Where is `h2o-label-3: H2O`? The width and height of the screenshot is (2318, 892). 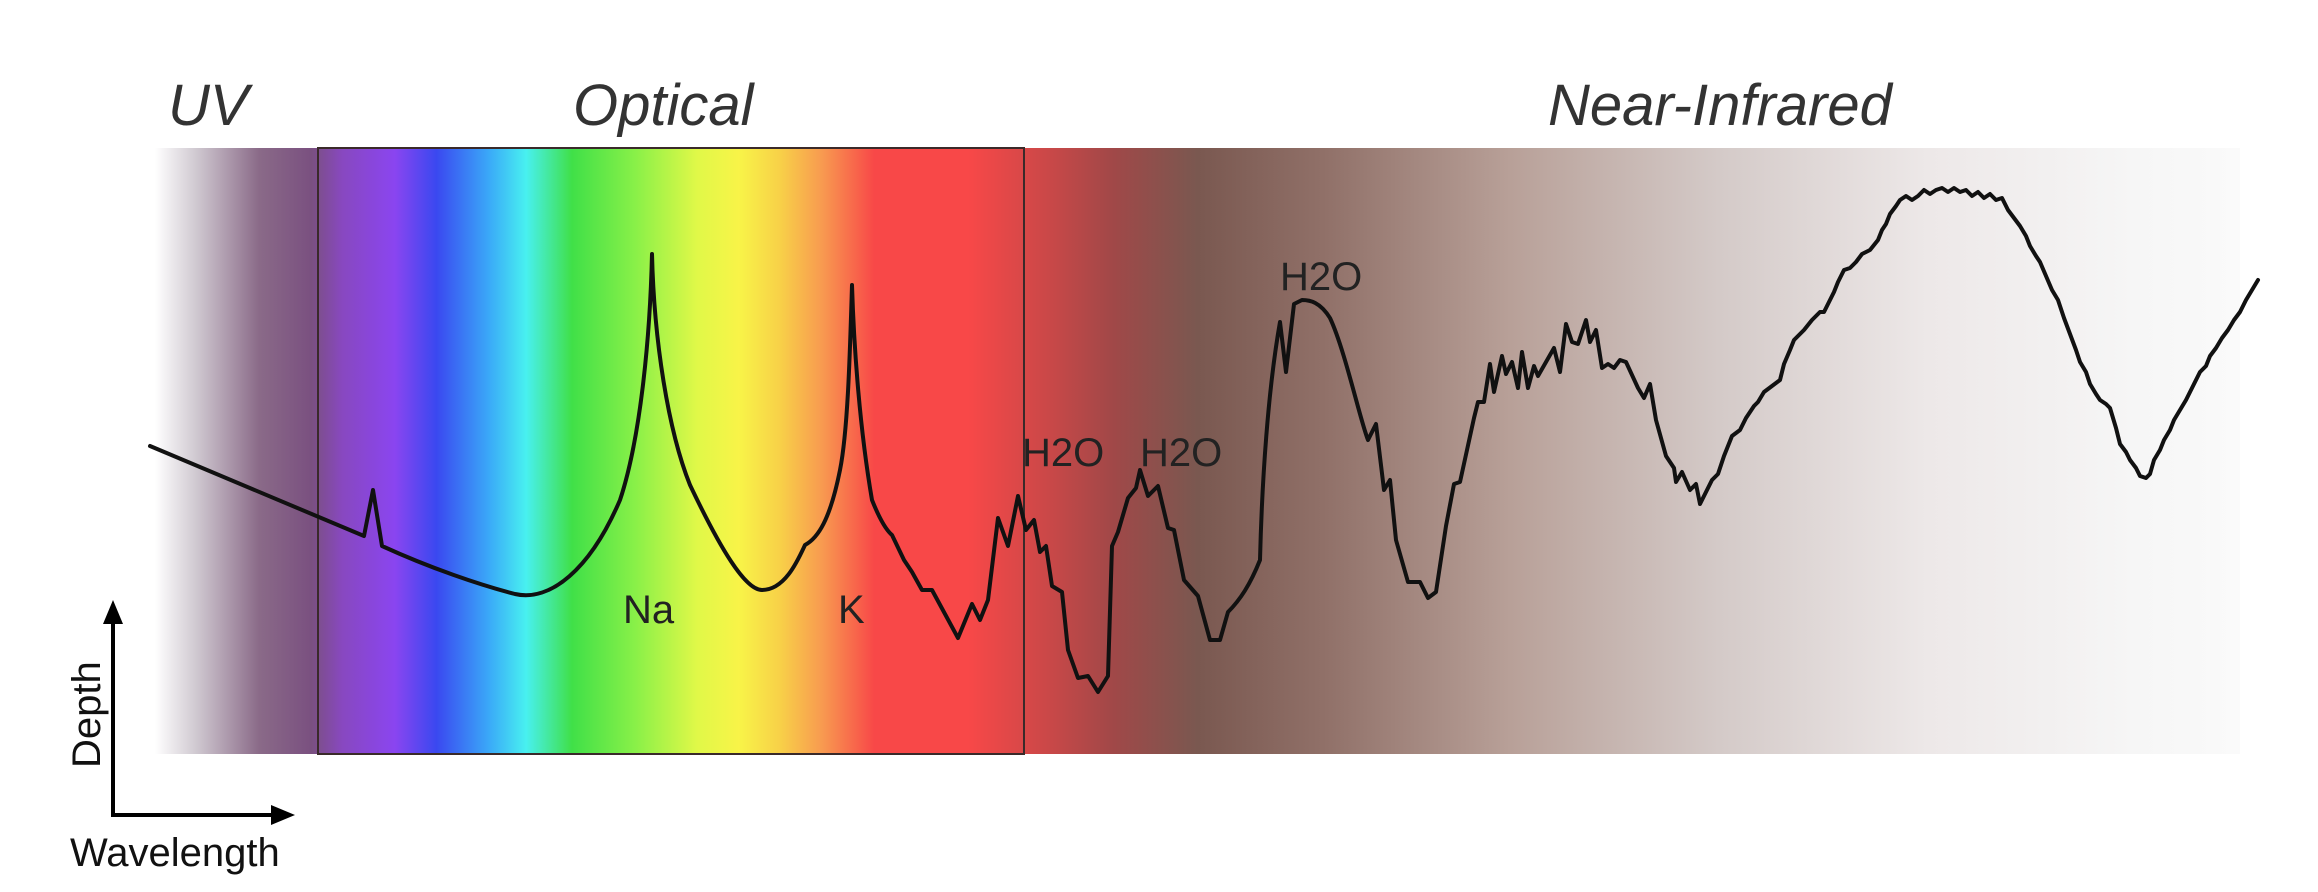 h2o-label-3: H2O is located at coordinates (1321, 277).